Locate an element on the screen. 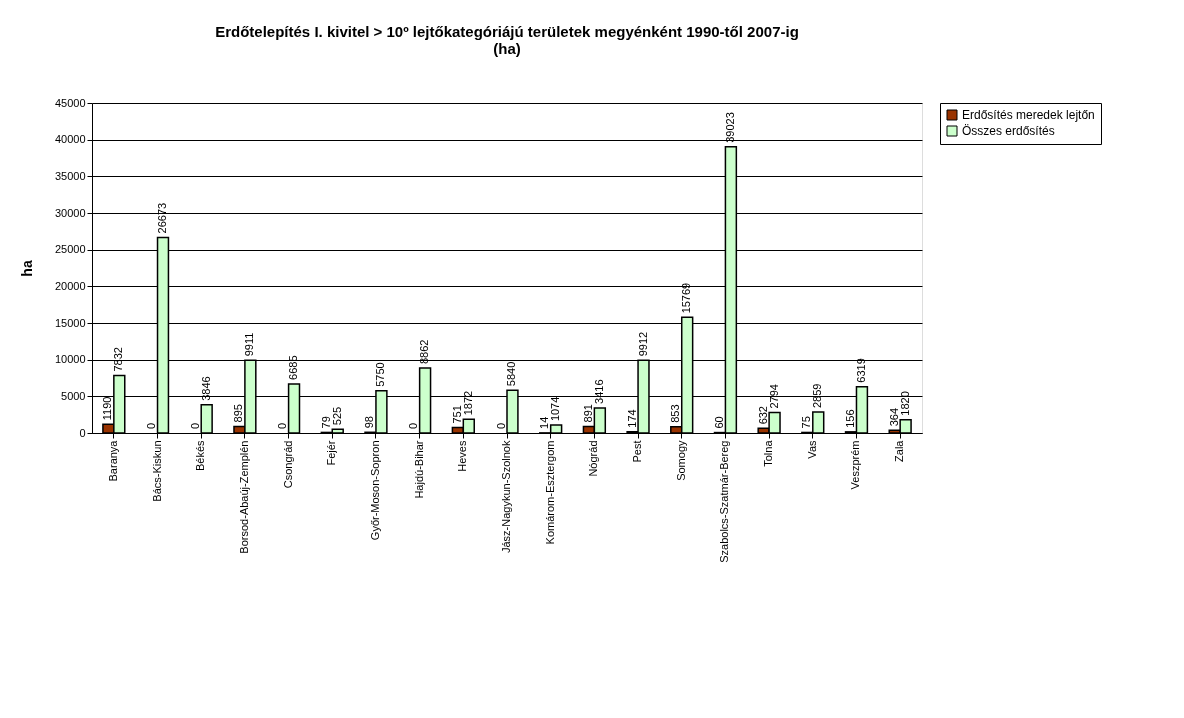 This screenshot has width=1184, height=718. y-tick-label: 0 is located at coordinates (82, 432).